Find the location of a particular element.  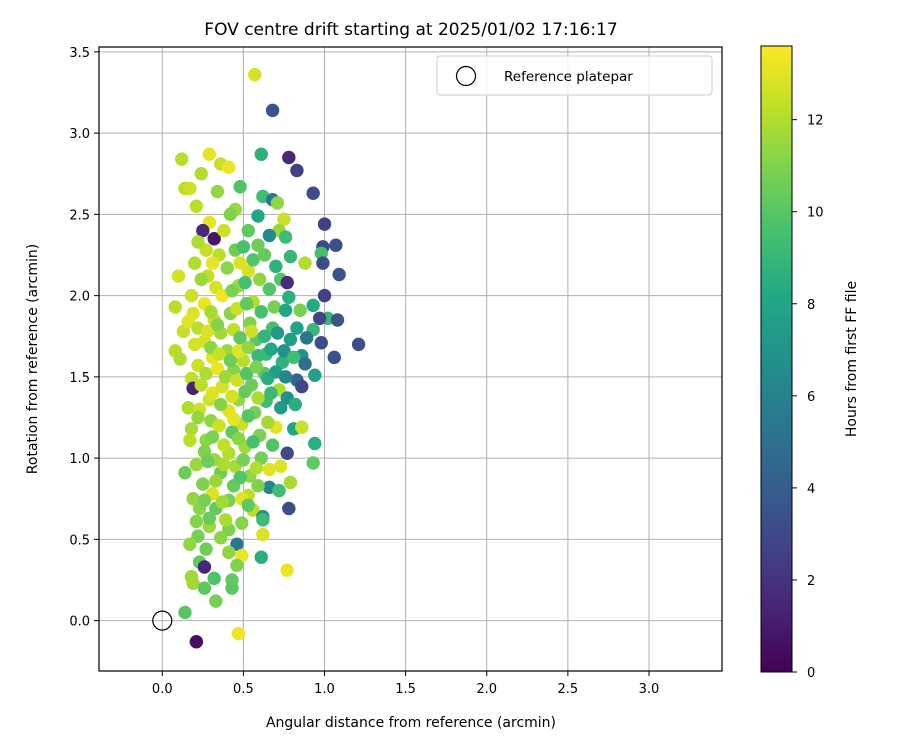

x-tick-label: 3.0 is located at coordinates (649, 689).